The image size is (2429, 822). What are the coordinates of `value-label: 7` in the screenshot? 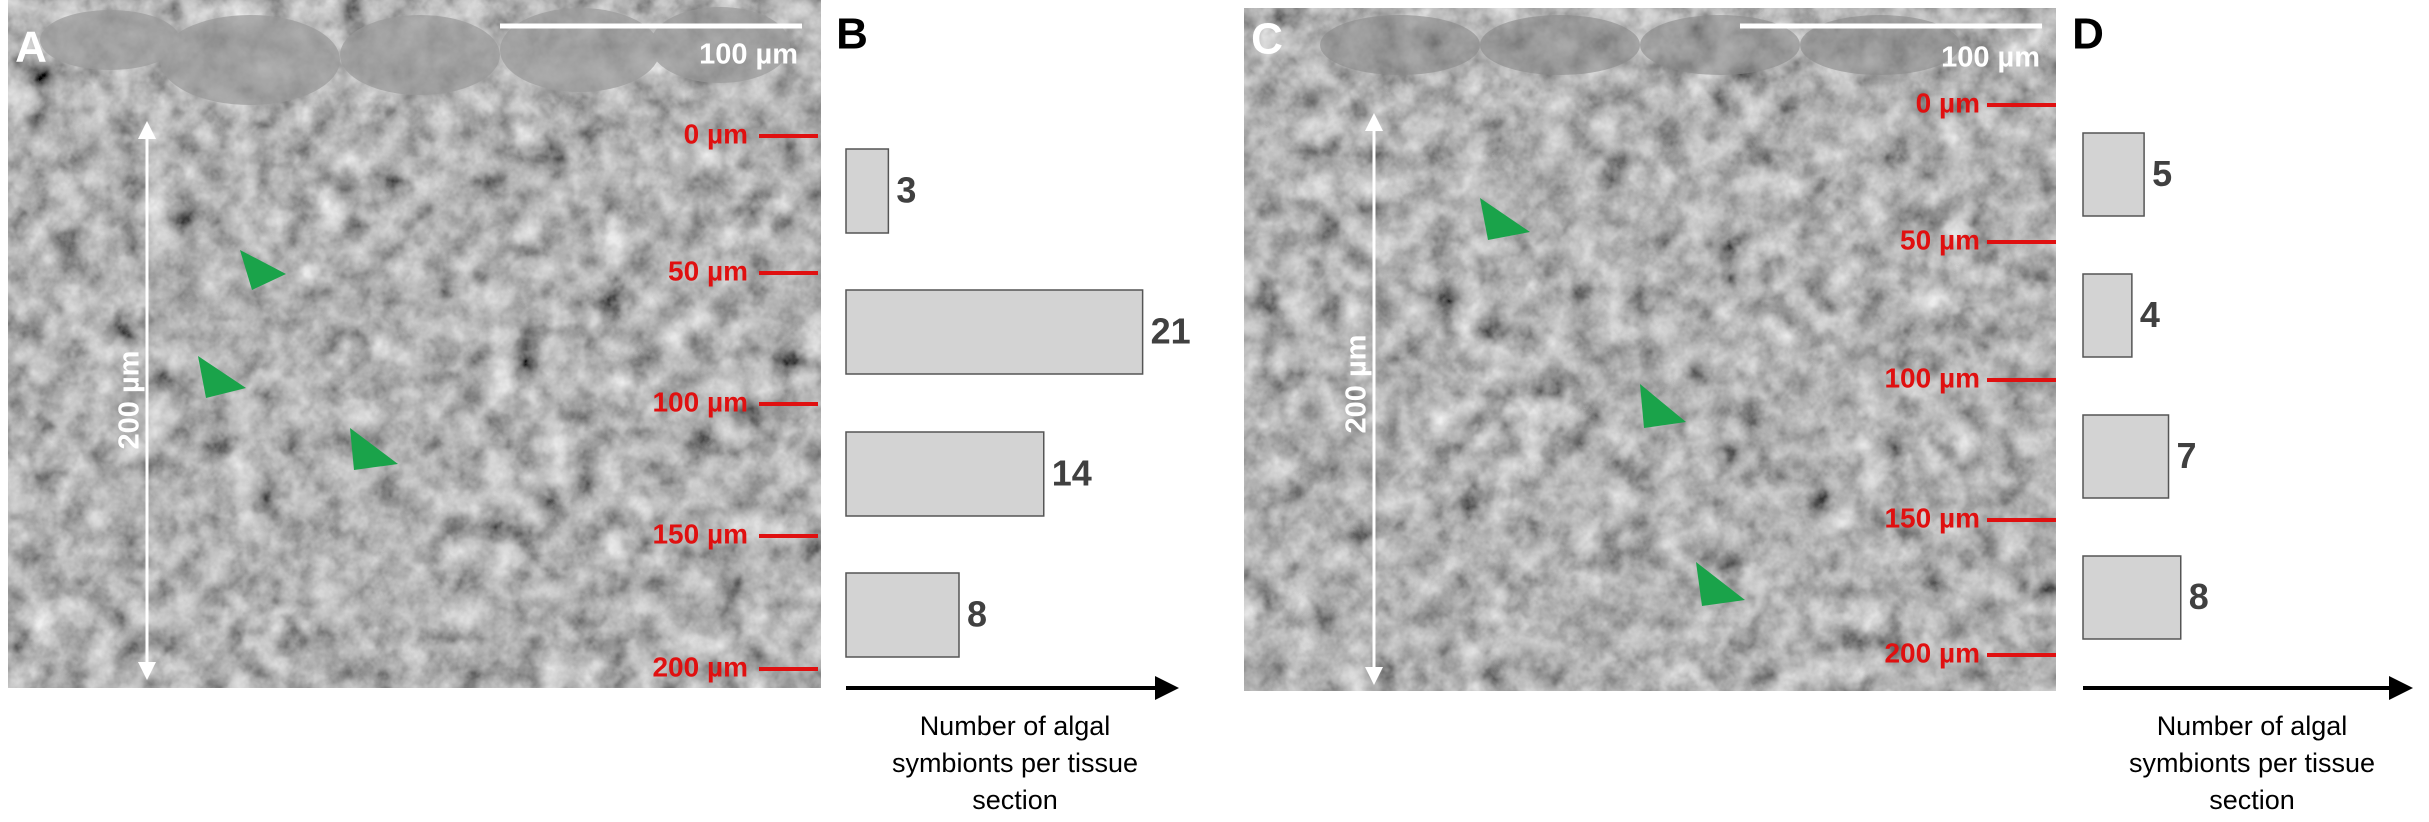 It's located at (2187, 455).